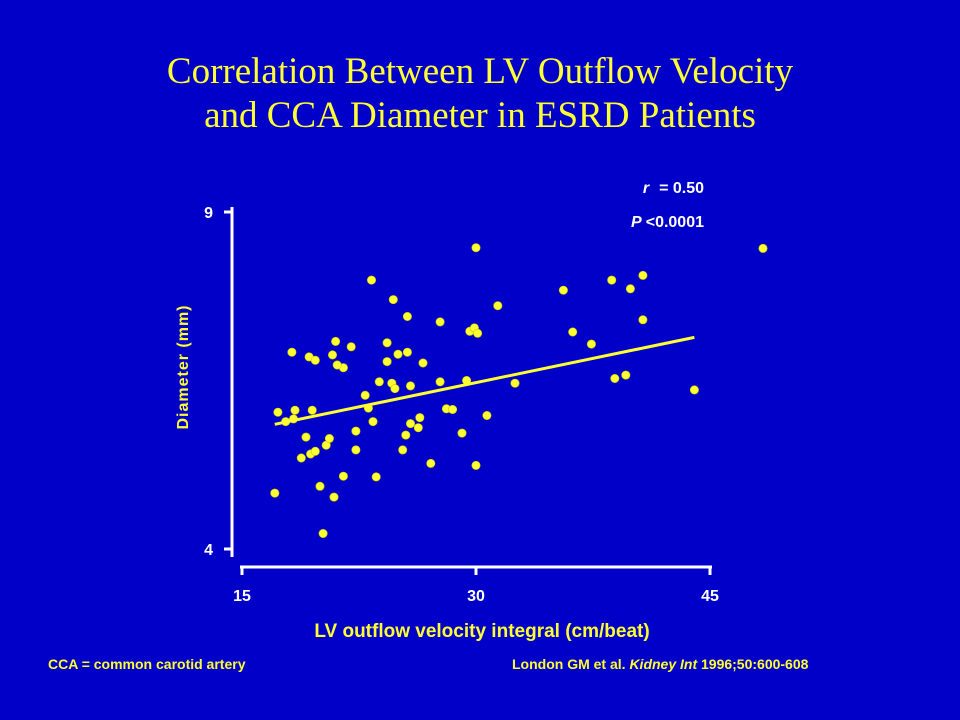  What do you see at coordinates (481, 631) in the screenshot?
I see `x-axis-label: LV outflow velocity integral (cm/beat)` at bounding box center [481, 631].